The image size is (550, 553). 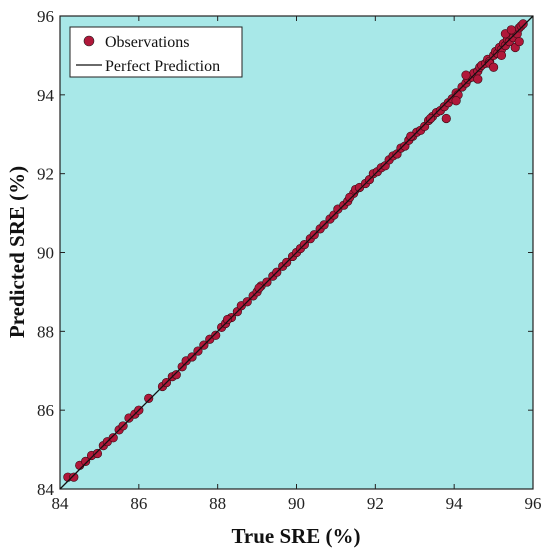 I want to click on legend: Observations Perfect Prediction, so click(x=156, y=52).